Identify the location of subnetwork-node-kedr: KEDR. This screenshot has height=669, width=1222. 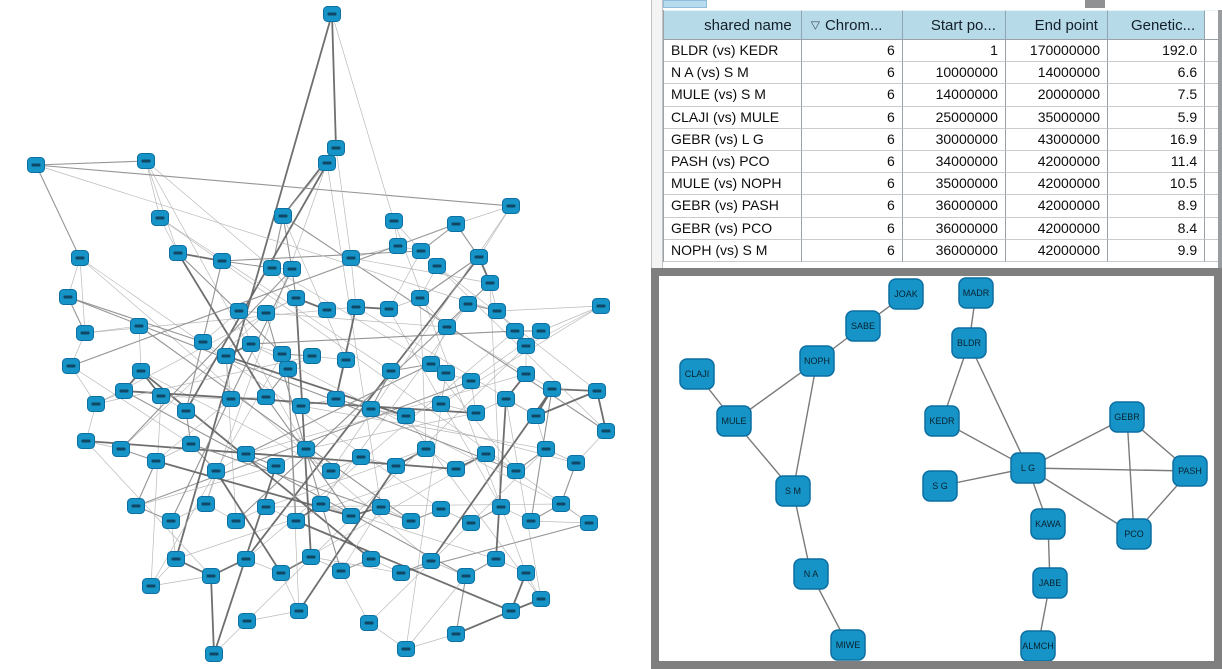
(942, 421).